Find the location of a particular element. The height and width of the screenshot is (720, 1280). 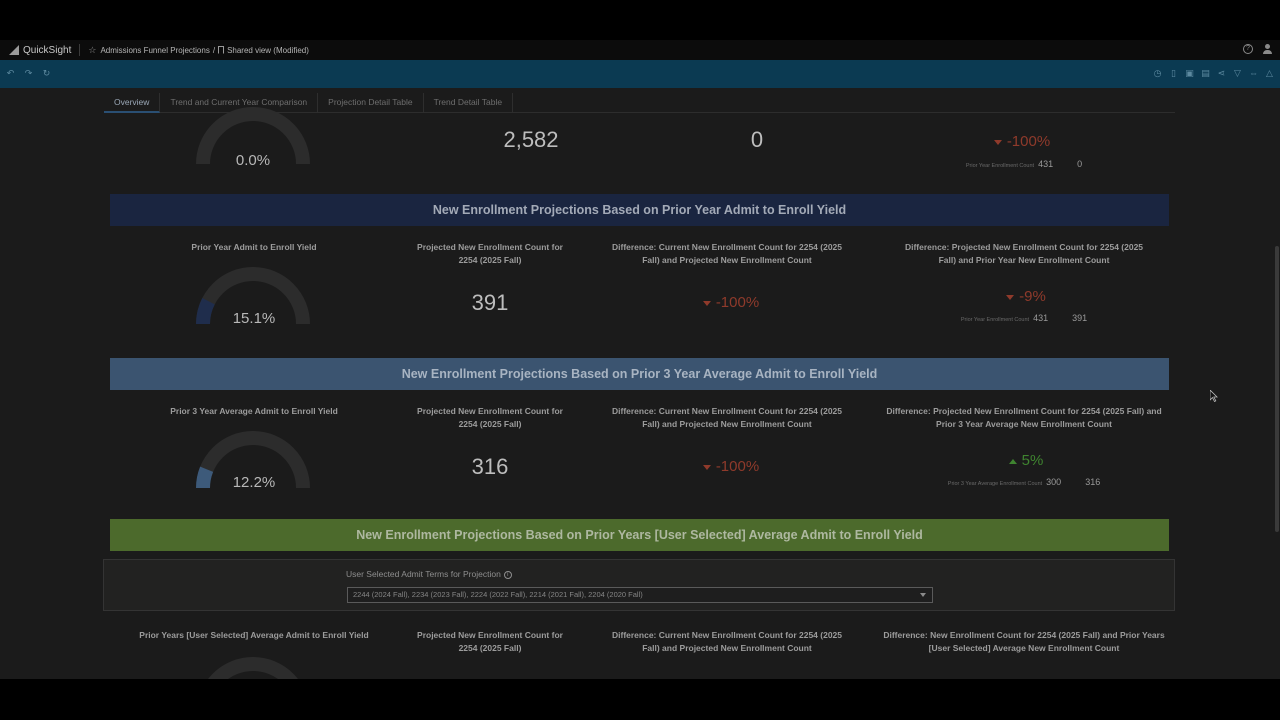

section1-gauge is located at coordinates (253, 292).